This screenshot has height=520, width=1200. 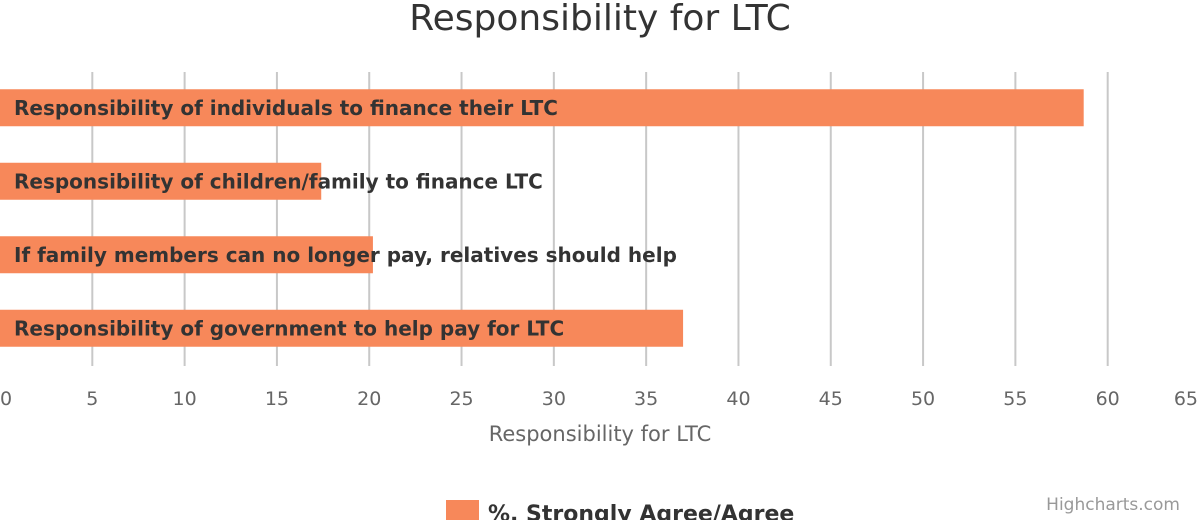 I want to click on x-tick-label: 25, so click(x=461, y=399).